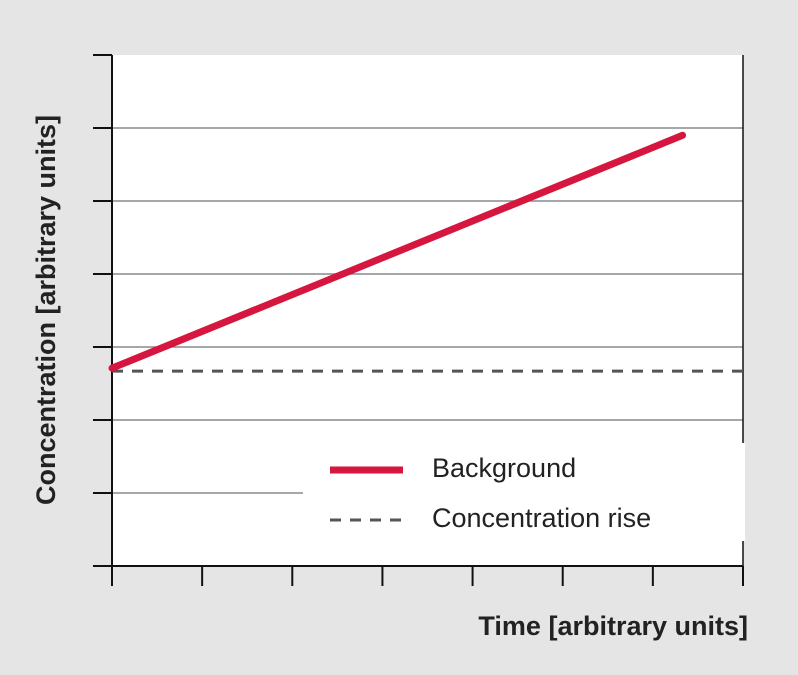  I want to click on legend-label: Concentration rise, so click(541, 518).